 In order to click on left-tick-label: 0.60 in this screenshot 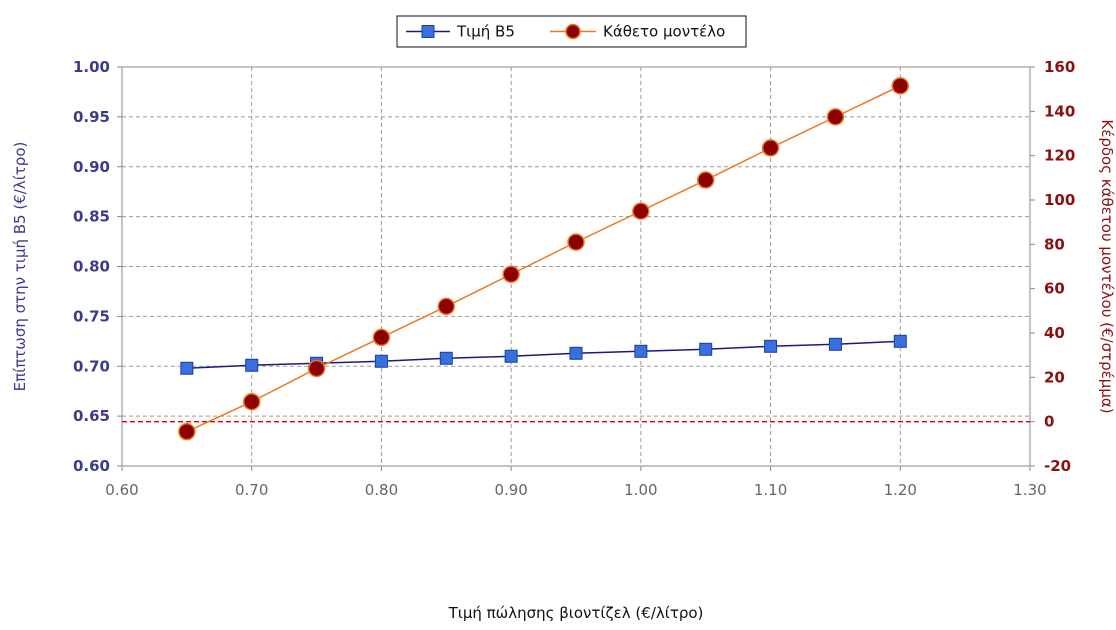, I will do `click(91, 466)`.